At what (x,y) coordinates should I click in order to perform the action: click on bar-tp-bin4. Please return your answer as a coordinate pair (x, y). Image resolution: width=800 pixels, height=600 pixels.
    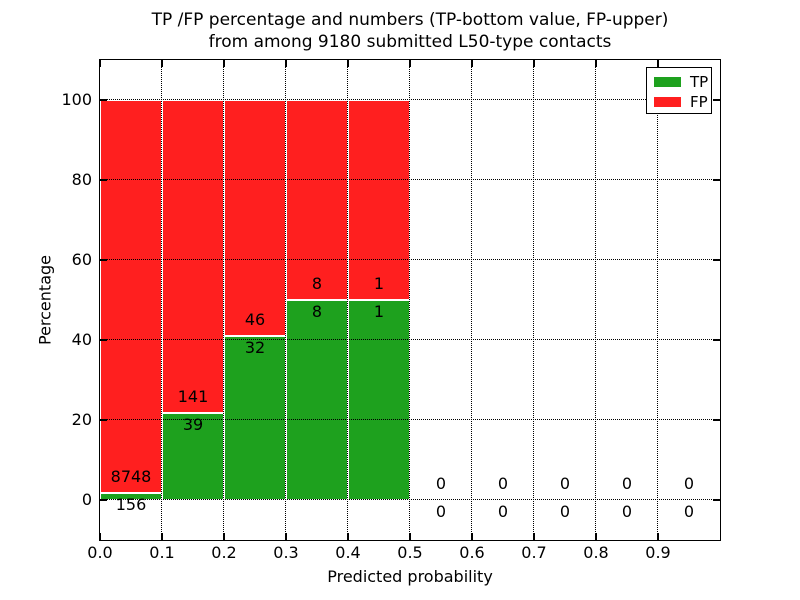
    Looking at the image, I should click on (379, 400).